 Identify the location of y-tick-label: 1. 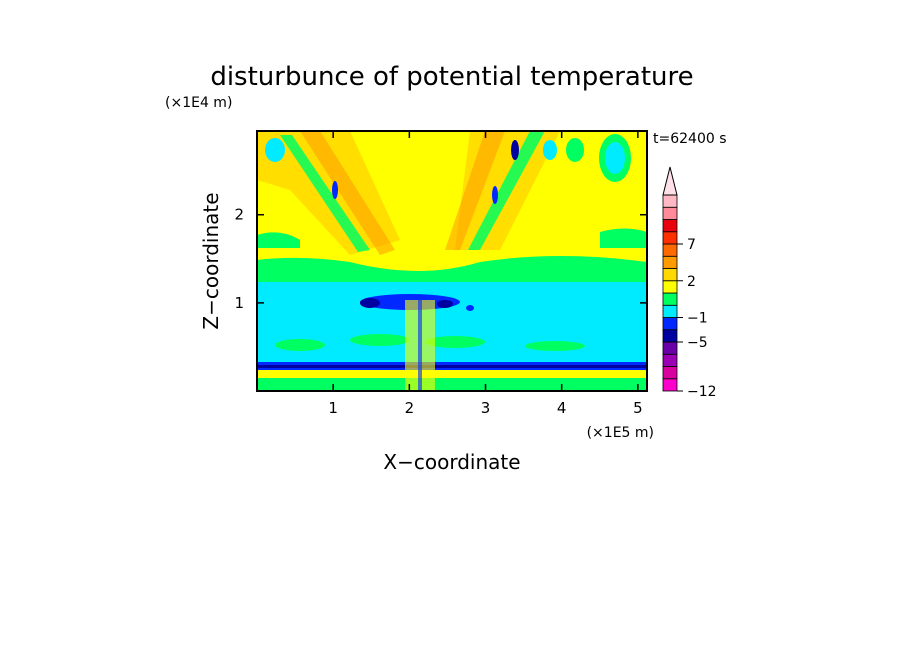
(239, 303).